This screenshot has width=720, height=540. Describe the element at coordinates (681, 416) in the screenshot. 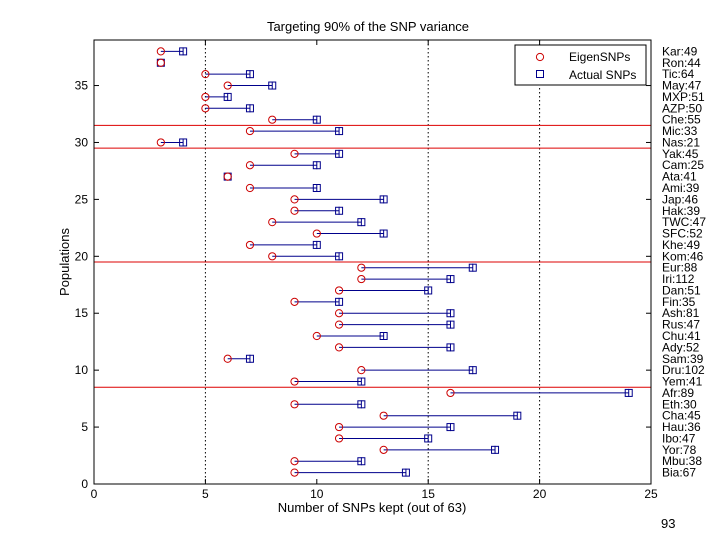

I see `population-label: Cha:45` at that location.